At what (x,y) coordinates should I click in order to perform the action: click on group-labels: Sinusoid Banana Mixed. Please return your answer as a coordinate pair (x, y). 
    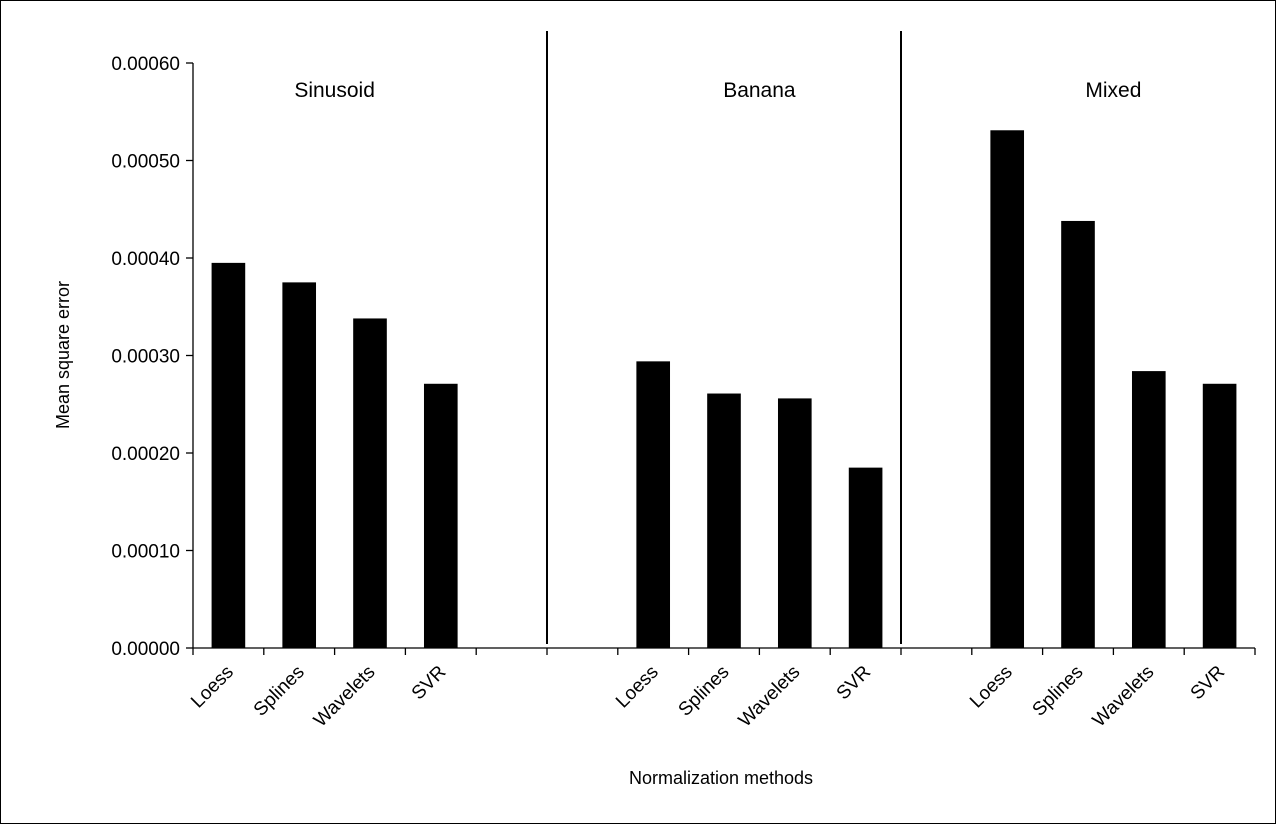
    Looking at the image, I should click on (717, 90).